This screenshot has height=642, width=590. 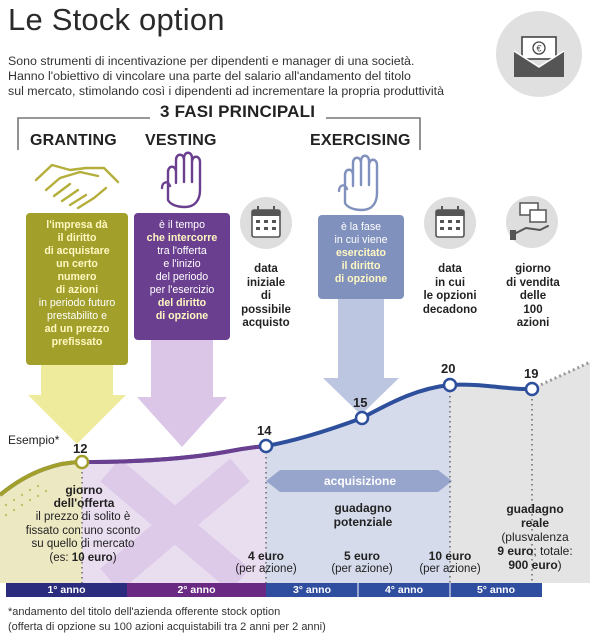 What do you see at coordinates (360, 402) in the screenshot?
I see `value-15: 15` at bounding box center [360, 402].